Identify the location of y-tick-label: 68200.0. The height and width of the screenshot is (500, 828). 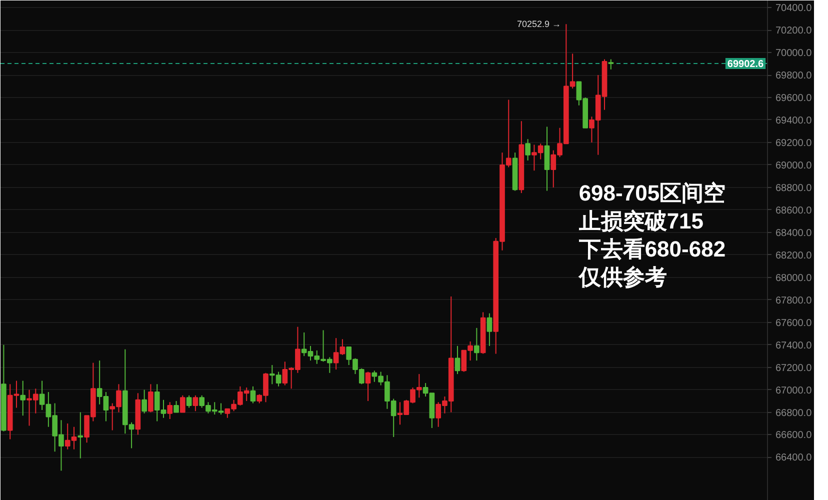
(794, 256).